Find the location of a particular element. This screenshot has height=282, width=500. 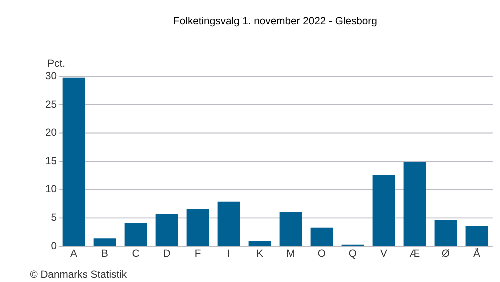

x-tick-label: O is located at coordinates (322, 254).